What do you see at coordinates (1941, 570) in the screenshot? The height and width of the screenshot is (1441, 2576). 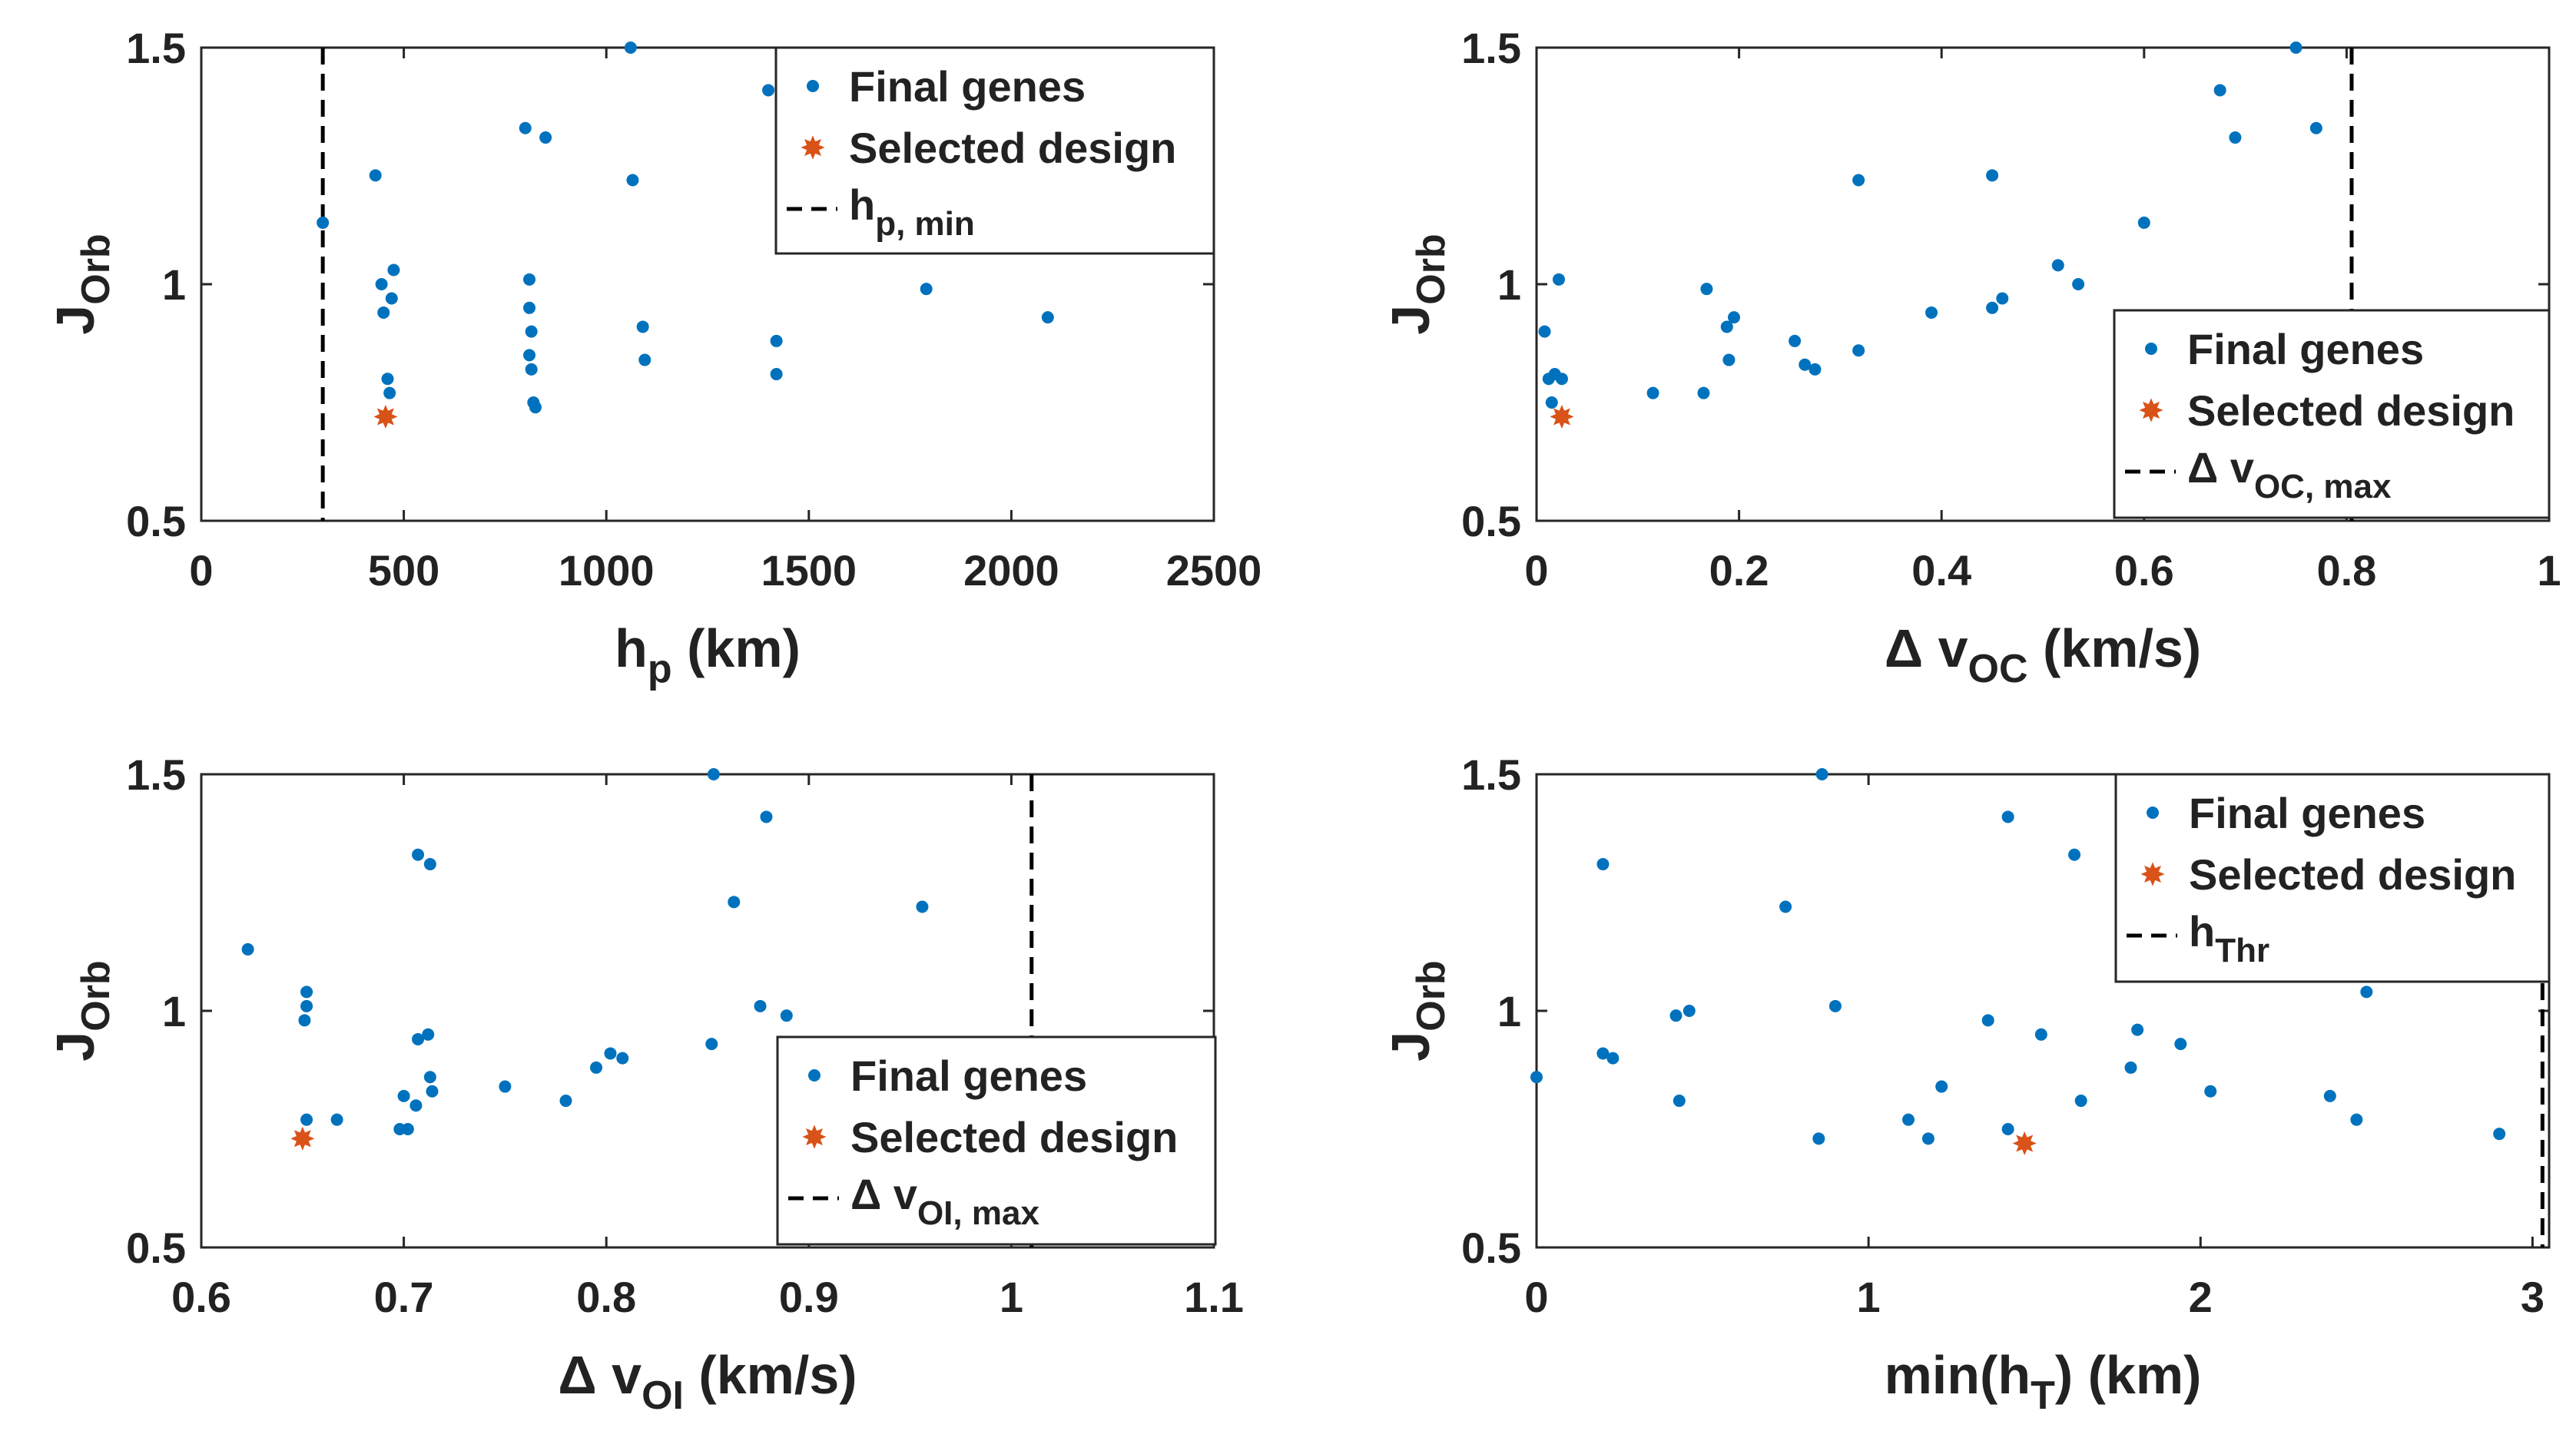 I see `x-tick-label: 0.4` at bounding box center [1941, 570].